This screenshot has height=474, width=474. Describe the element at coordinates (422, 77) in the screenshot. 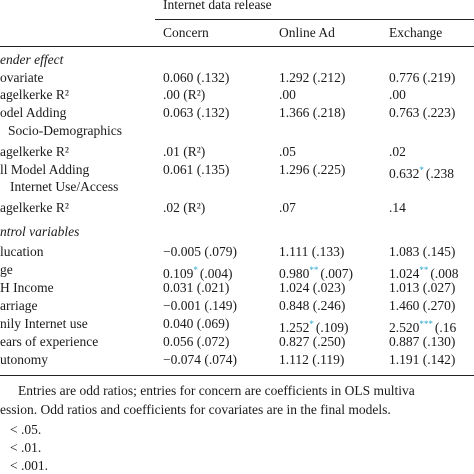

I see `table-cell: 0.776 (.219)` at that location.